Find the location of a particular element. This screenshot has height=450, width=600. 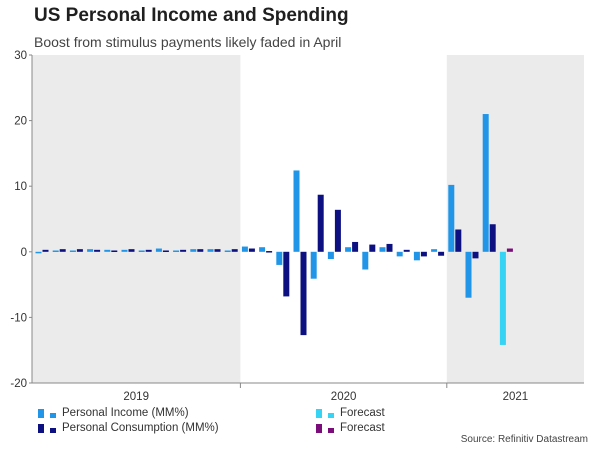

legend-swatch-forecast-income-small is located at coordinates (331, 415).